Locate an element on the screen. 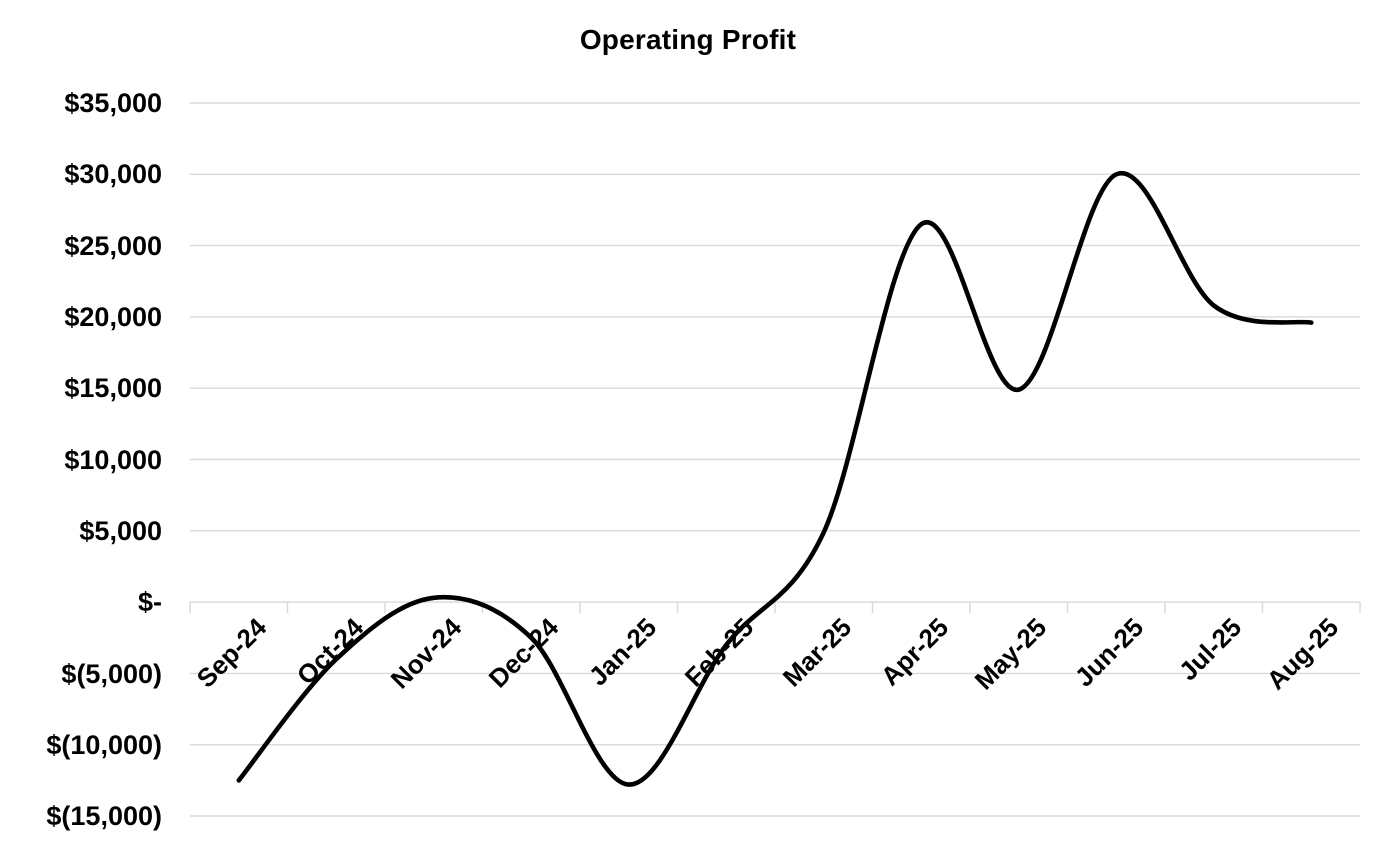 This screenshot has height=848, width=1376. y-axis-tick-label: $30,000 is located at coordinates (113, 174).